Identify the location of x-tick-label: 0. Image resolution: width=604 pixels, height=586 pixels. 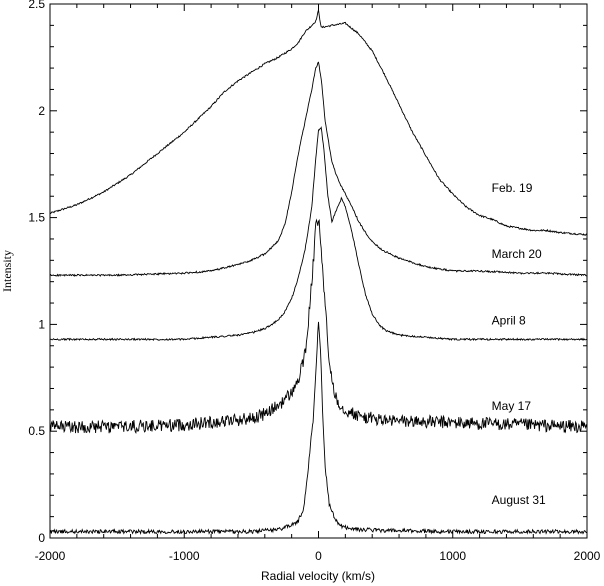
(318, 556).